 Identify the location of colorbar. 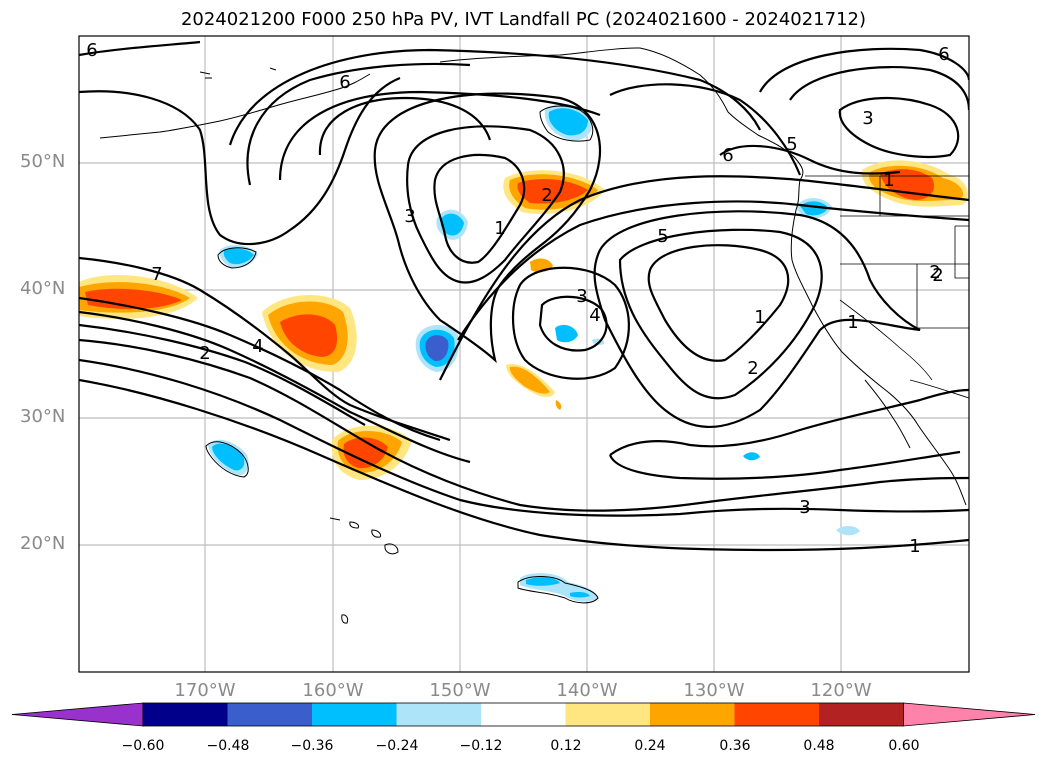
(523, 714).